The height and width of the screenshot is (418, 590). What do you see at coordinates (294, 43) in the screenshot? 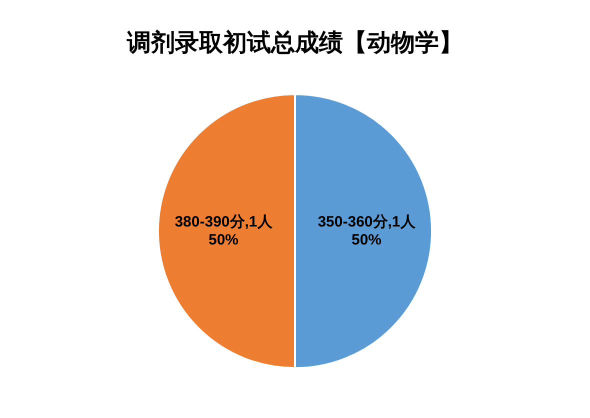
I see `chart-title: 调剂录取初试总成绩【动物学】` at bounding box center [294, 43].